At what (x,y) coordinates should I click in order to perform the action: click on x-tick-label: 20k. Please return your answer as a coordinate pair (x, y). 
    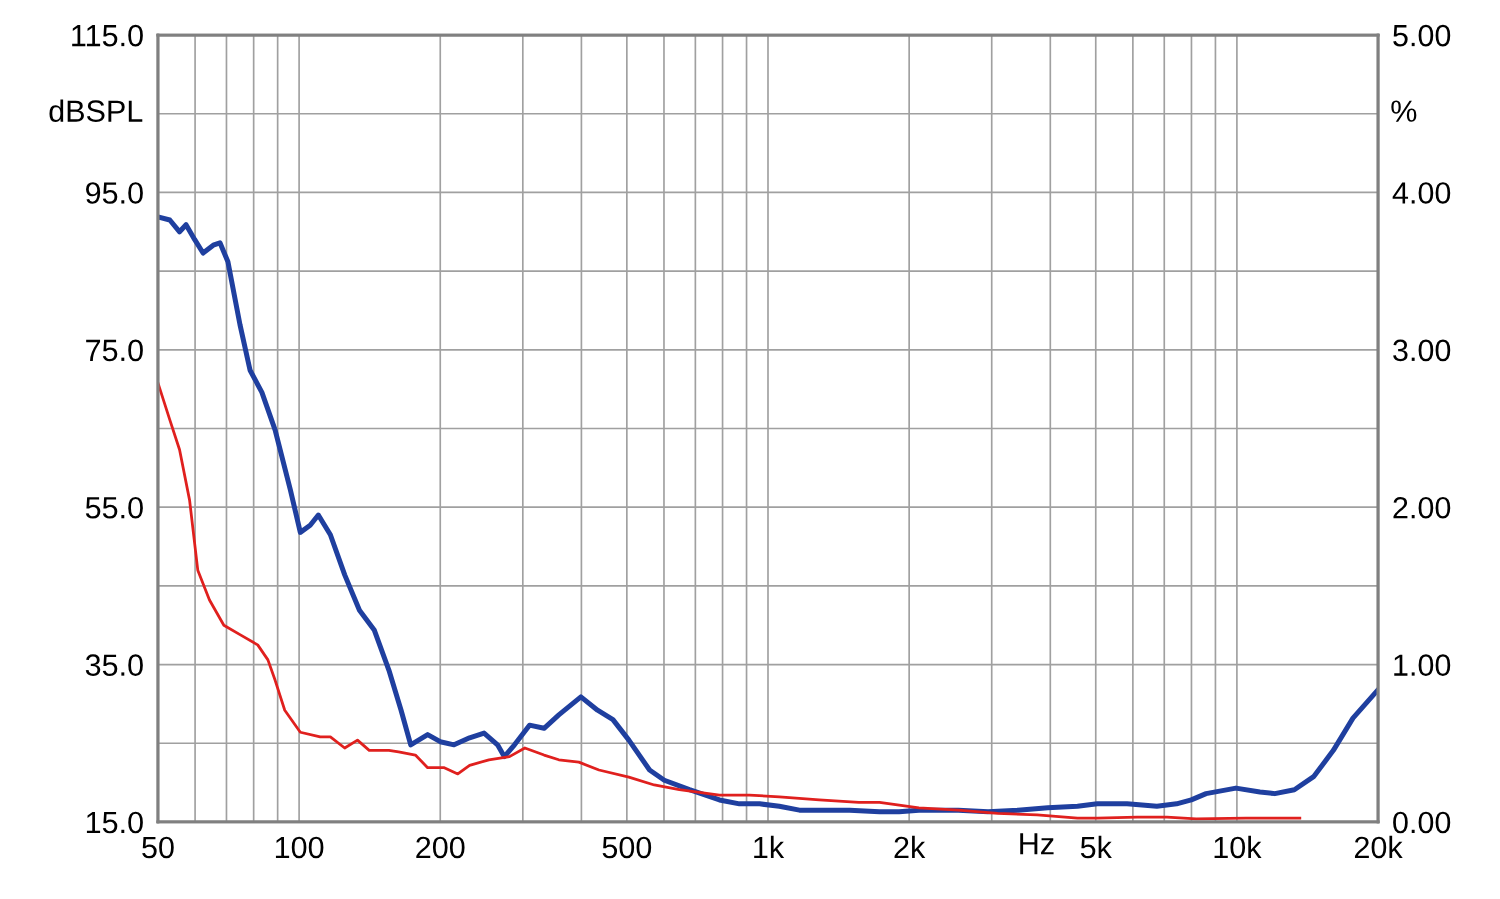
    Looking at the image, I should click on (1378, 847).